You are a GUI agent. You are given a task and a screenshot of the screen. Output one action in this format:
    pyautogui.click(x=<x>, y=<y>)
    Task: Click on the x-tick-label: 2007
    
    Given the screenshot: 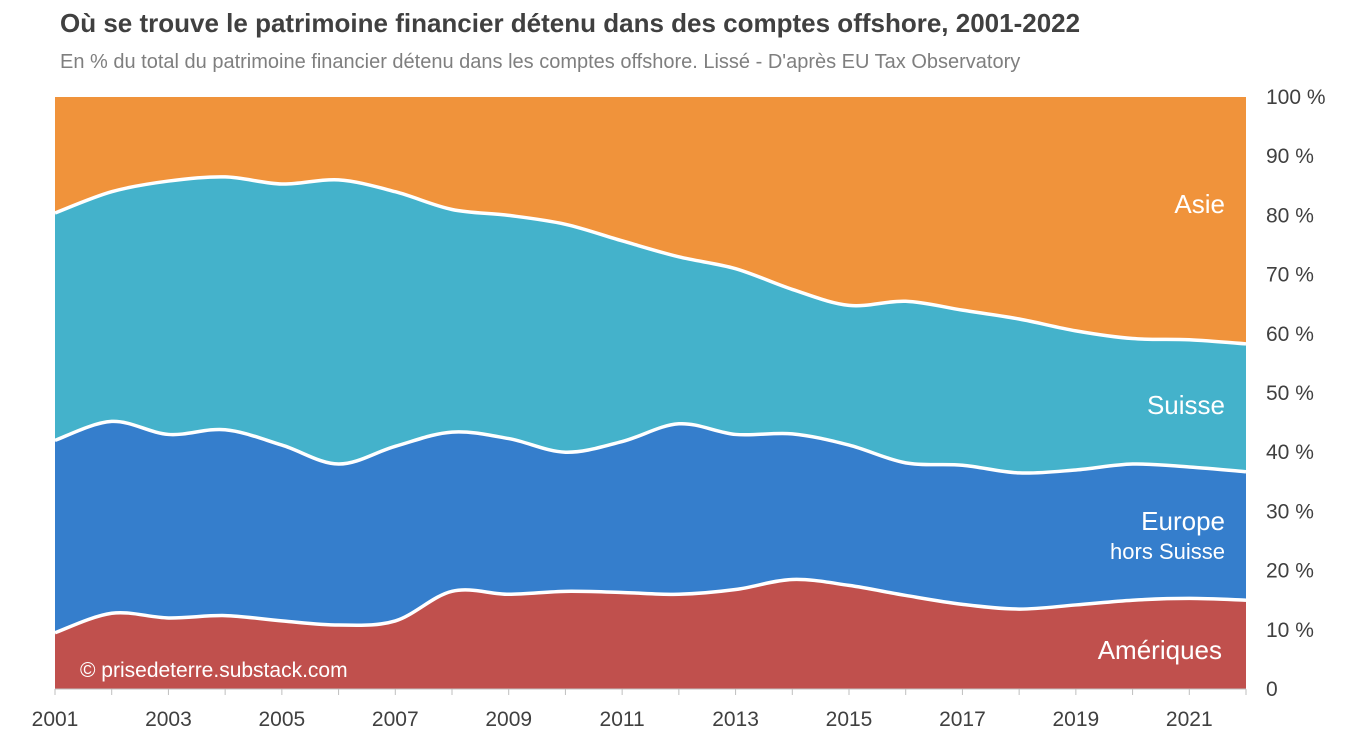 What is the action you would take?
    pyautogui.click(x=395, y=719)
    